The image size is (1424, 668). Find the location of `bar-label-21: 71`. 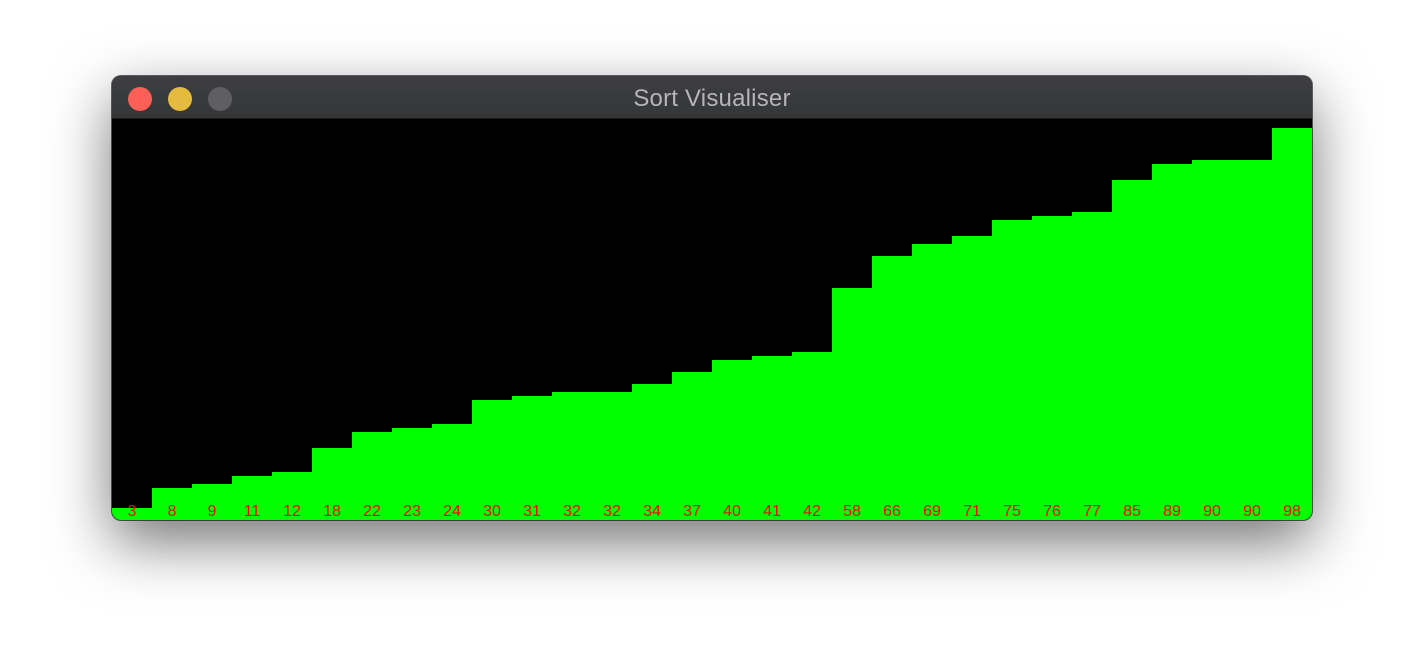

bar-label-21: 71 is located at coordinates (972, 511).